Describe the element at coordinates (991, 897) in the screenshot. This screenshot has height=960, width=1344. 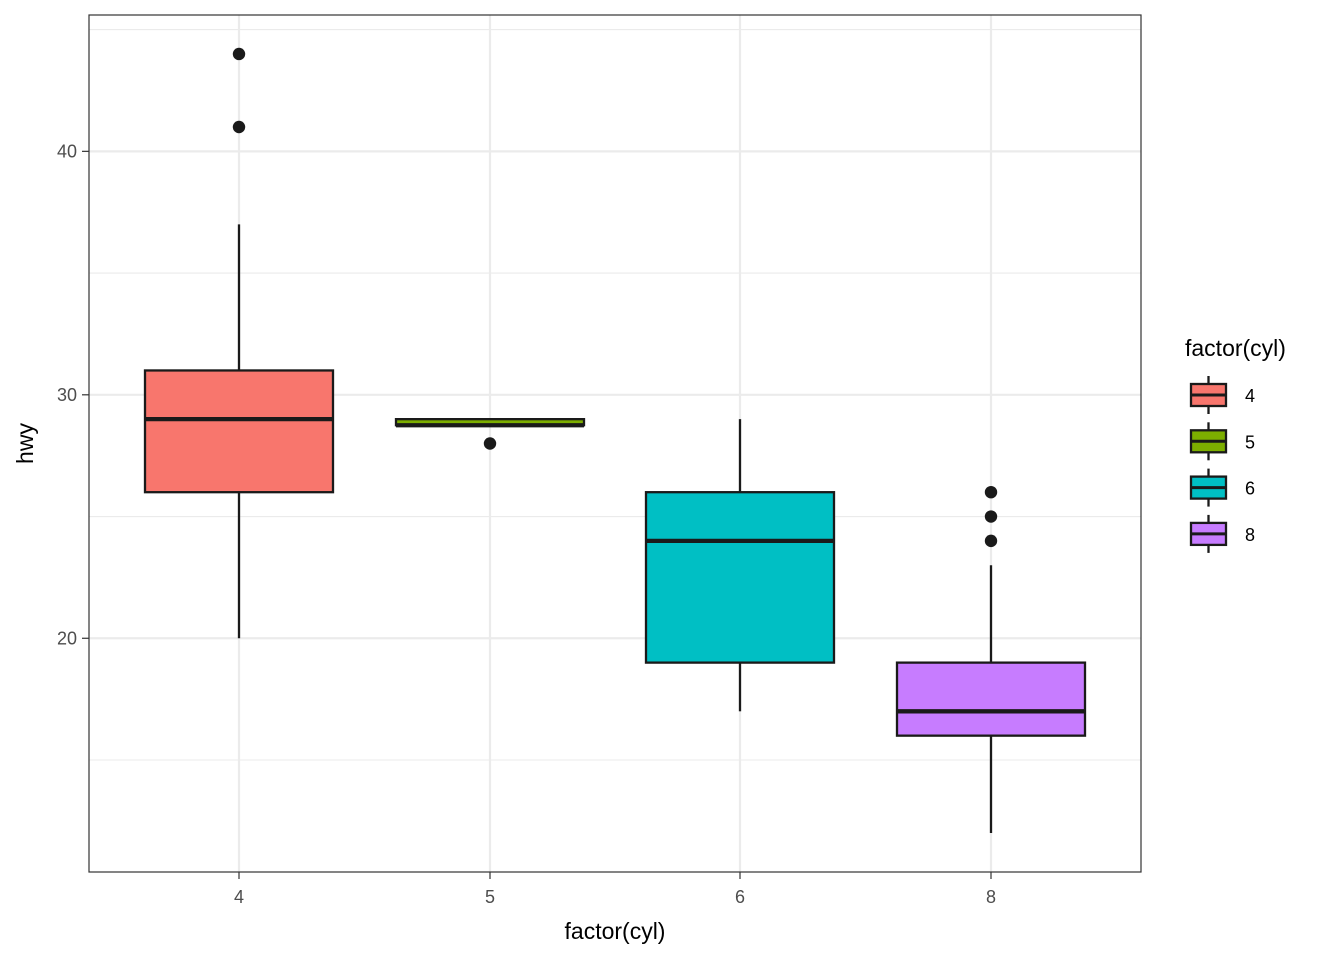
I see `x-tick-label: 8` at that location.